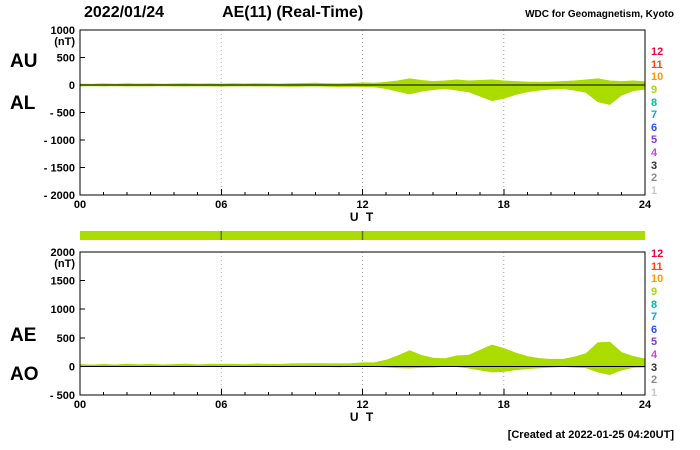 The width and height of the screenshot is (700, 450). What do you see at coordinates (59, 169) in the screenshot?
I see `y-tick-label: - 1500` at bounding box center [59, 169].